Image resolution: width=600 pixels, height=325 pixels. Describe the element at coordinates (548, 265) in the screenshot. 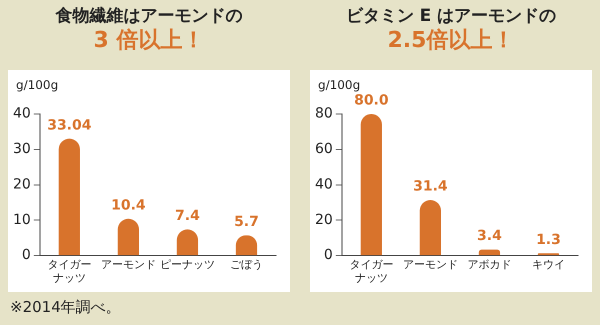

I see `x-tick-label: キウイ` at that location.